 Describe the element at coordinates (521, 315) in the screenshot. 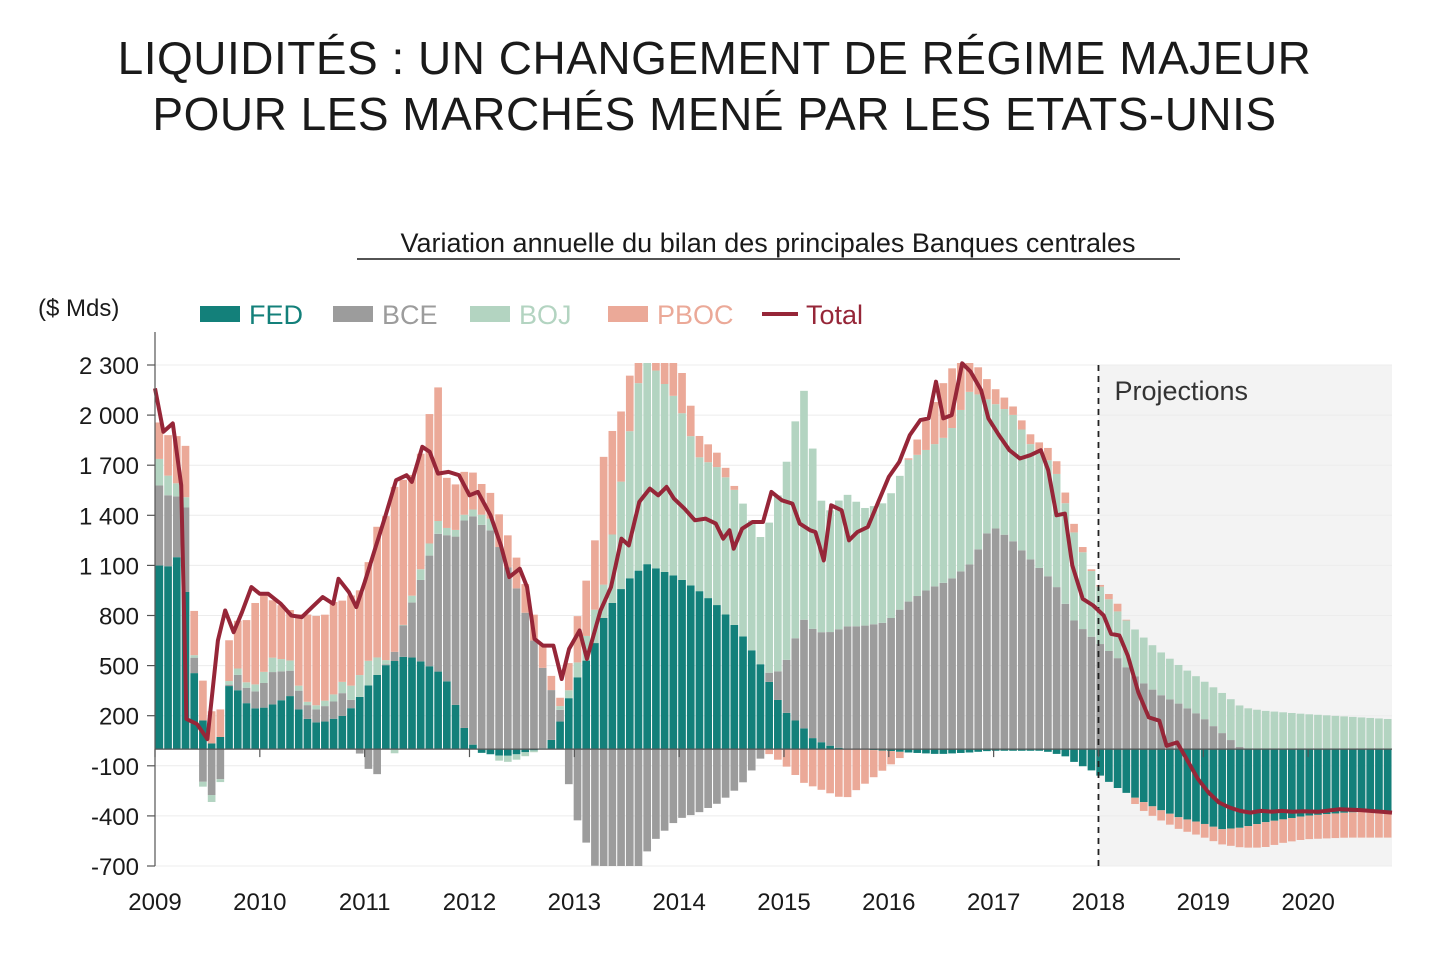

I see `legend-item-boj: BOJ` at that location.